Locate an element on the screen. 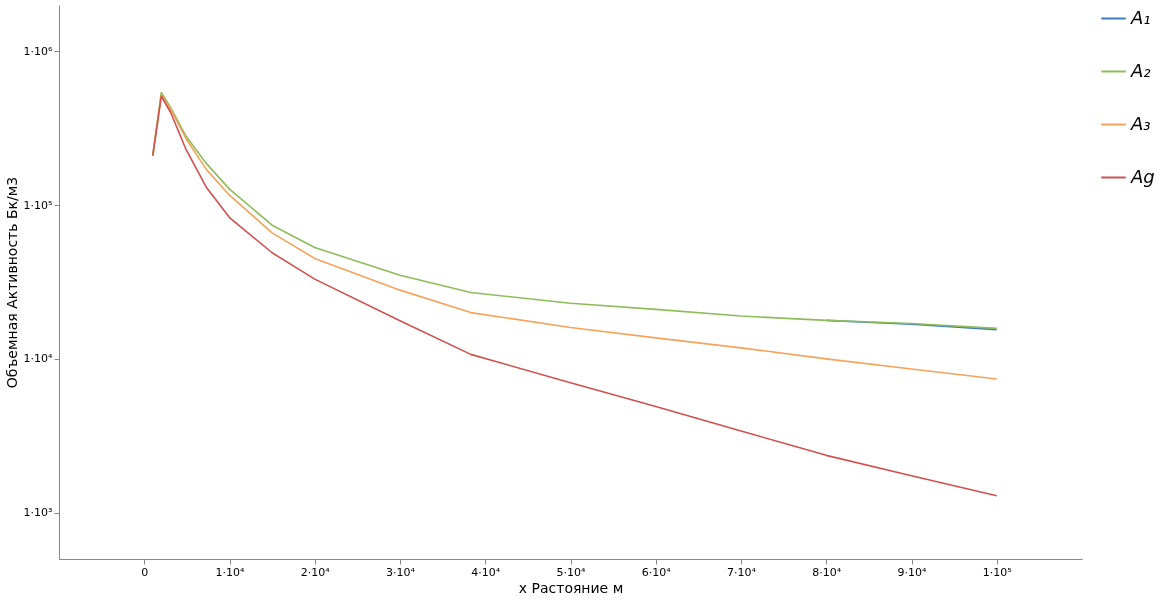 The height and width of the screenshot is (608, 1168). x-axis-title: x Растояние м is located at coordinates (571, 587).